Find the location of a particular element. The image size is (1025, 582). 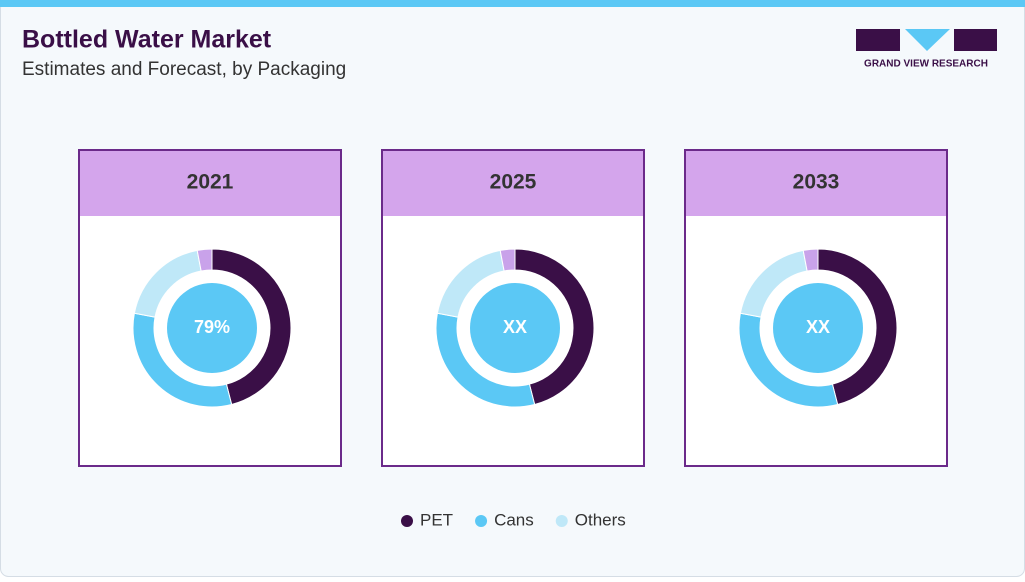

legend-label: PET is located at coordinates (436, 519).